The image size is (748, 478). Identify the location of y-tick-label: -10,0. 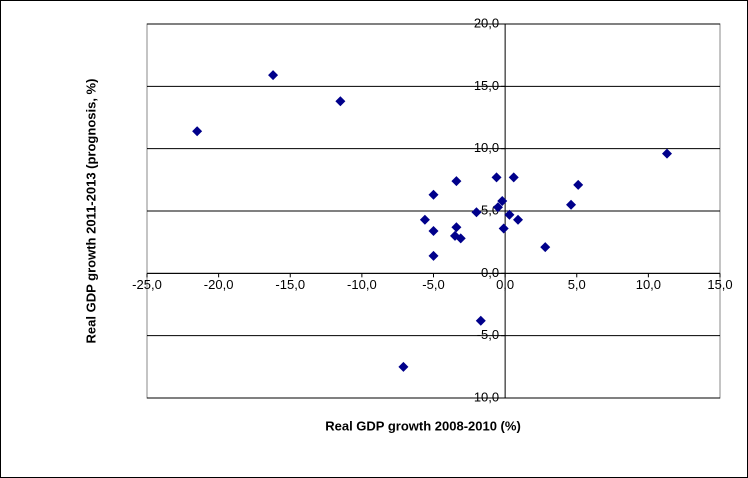
(484, 396).